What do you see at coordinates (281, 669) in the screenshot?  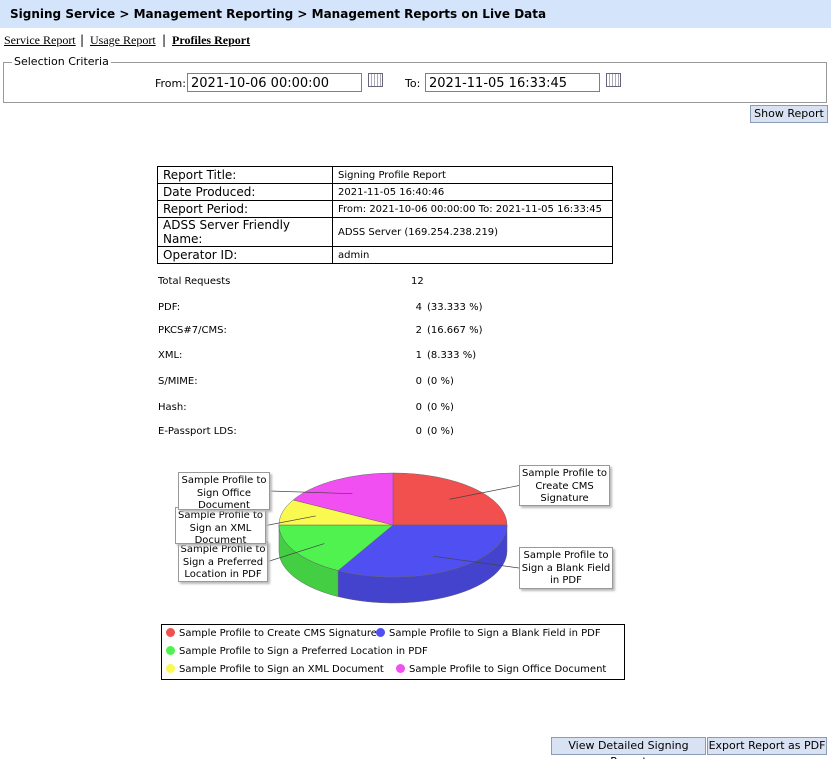 I see `legend-label: Sample Profile to Sign an XML Document` at bounding box center [281, 669].